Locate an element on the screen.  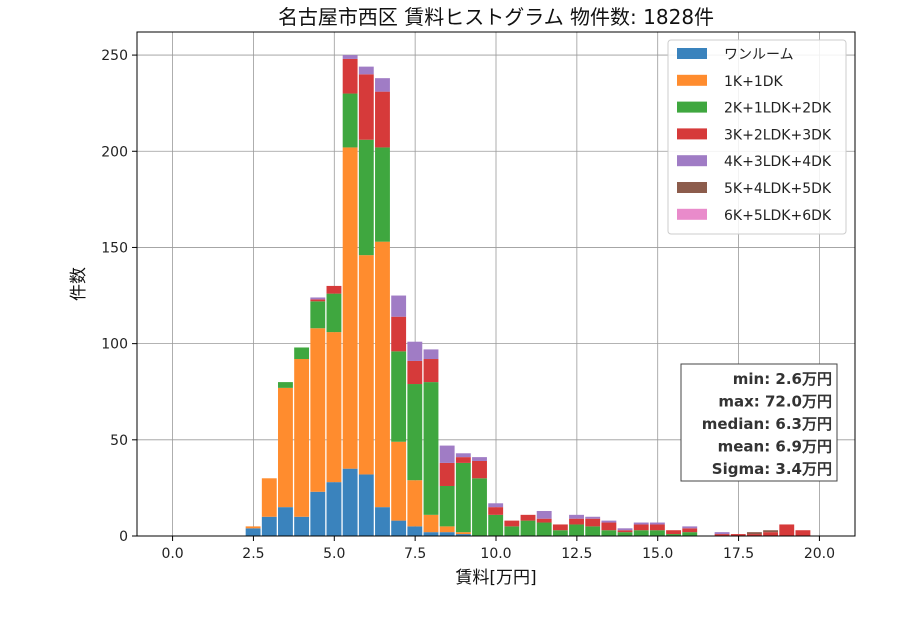
legend-label: 2K+1LDK+2DK is located at coordinates (778, 109).